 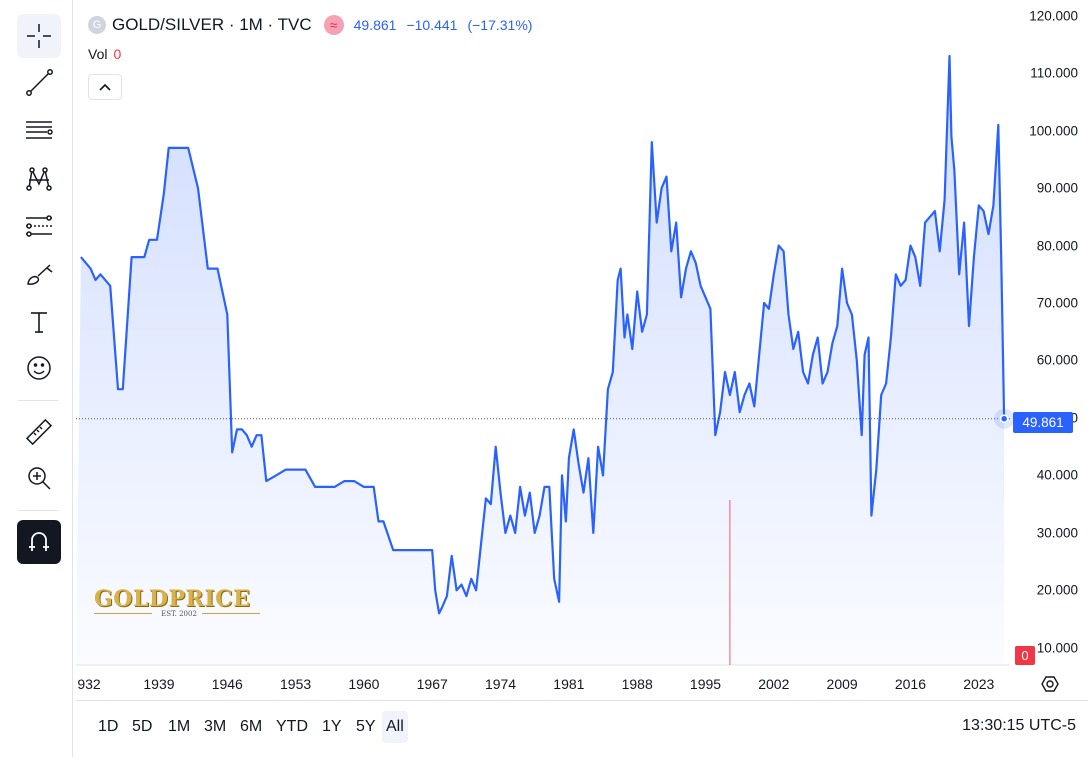 I want to click on timeframe-1d-button: 1D, so click(x=108, y=726).